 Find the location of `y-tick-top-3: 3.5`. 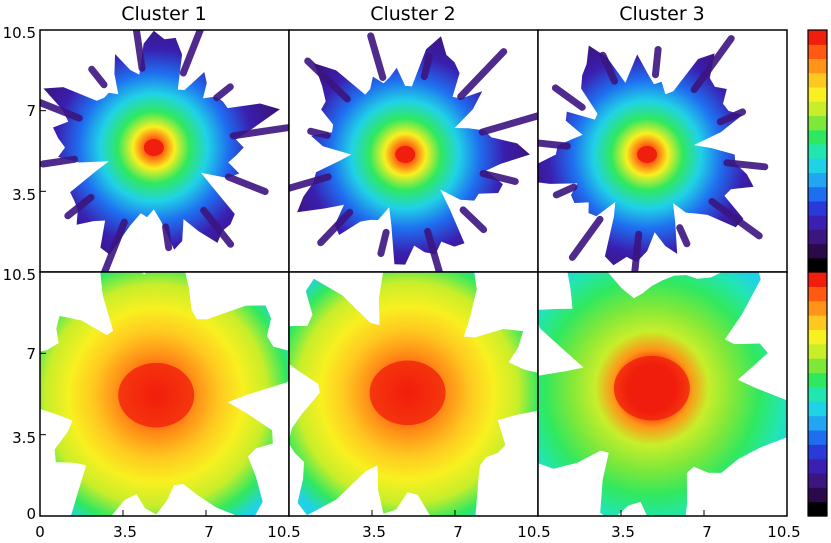

y-tick-top-3: 3.5 is located at coordinates (24, 195).